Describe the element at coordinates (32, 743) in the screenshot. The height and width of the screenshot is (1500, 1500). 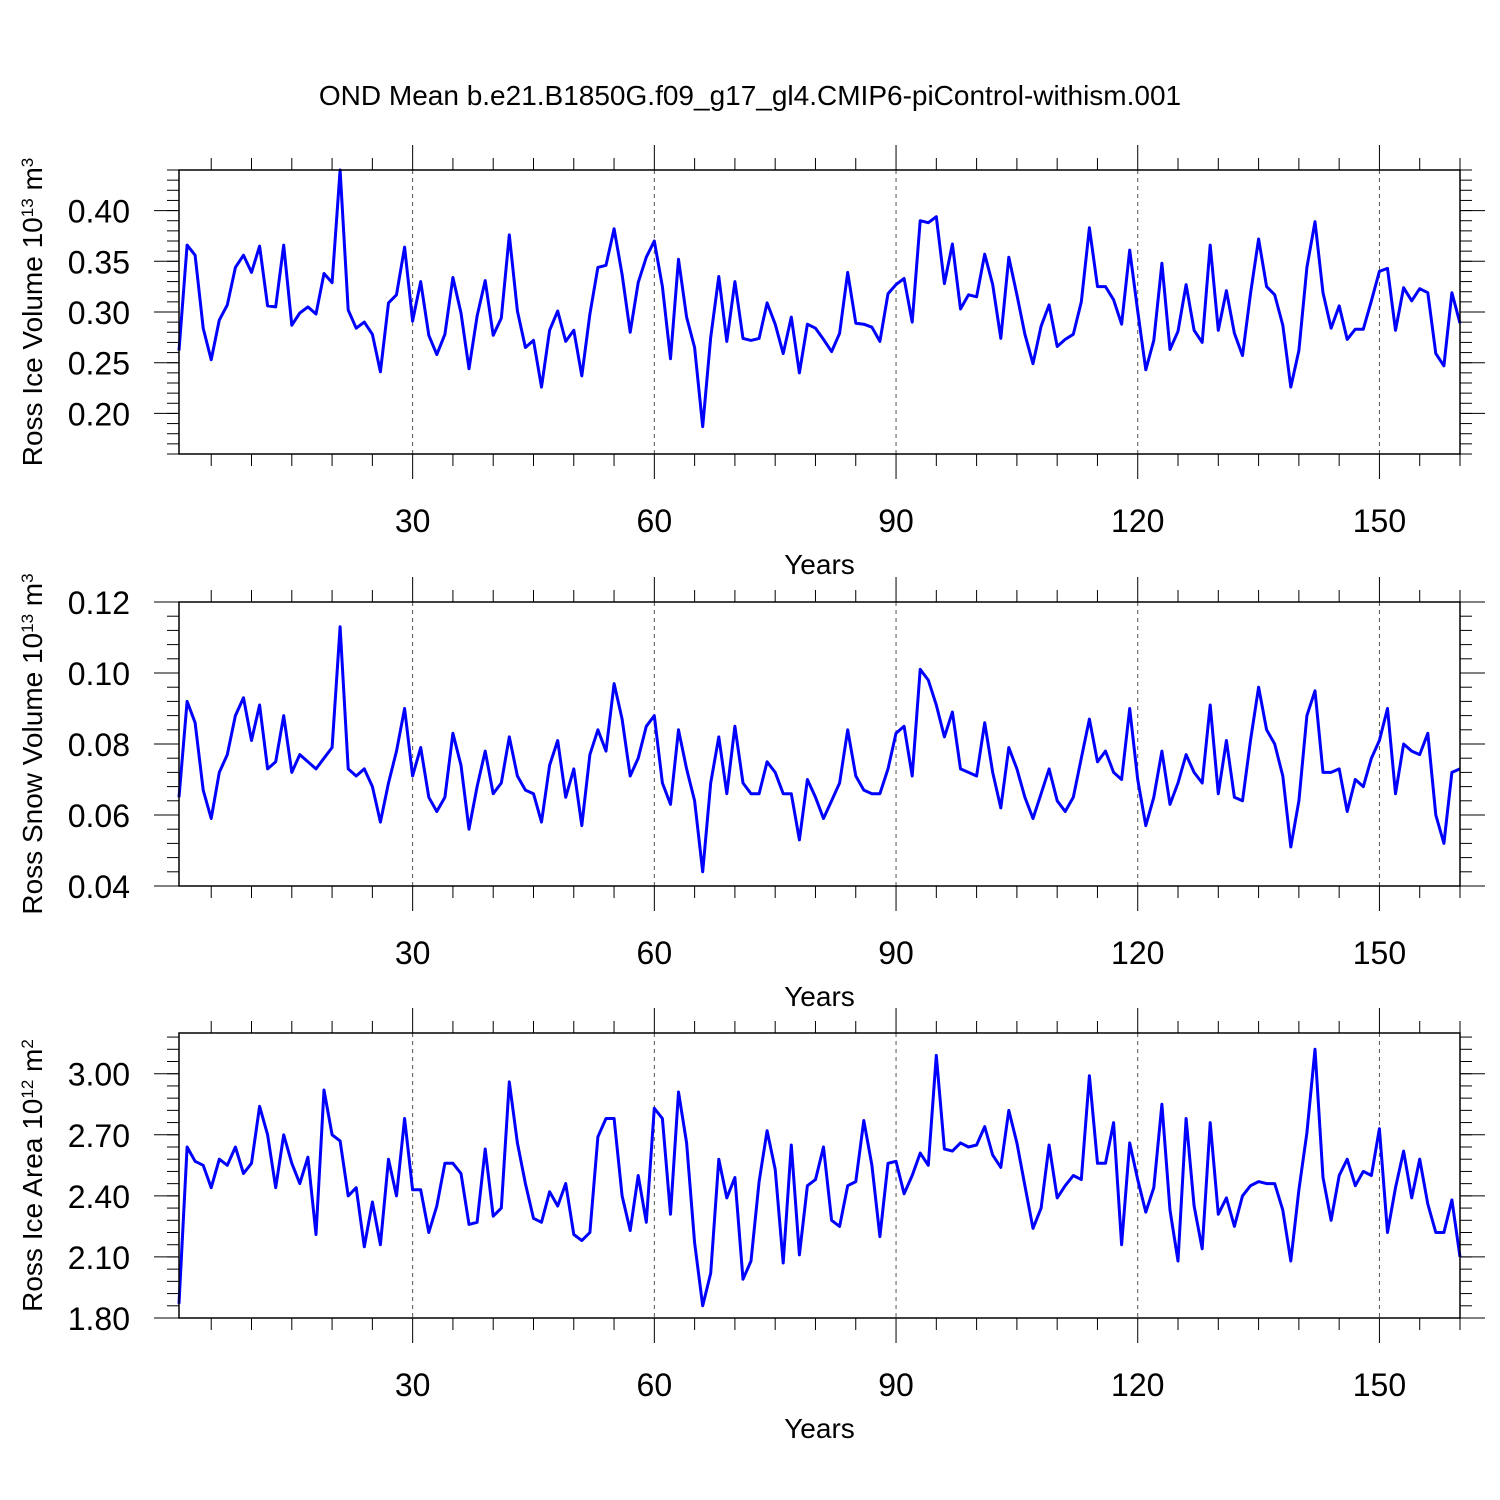
I see `y-axis-label: Ross Snow Volume 1013 m3` at that location.